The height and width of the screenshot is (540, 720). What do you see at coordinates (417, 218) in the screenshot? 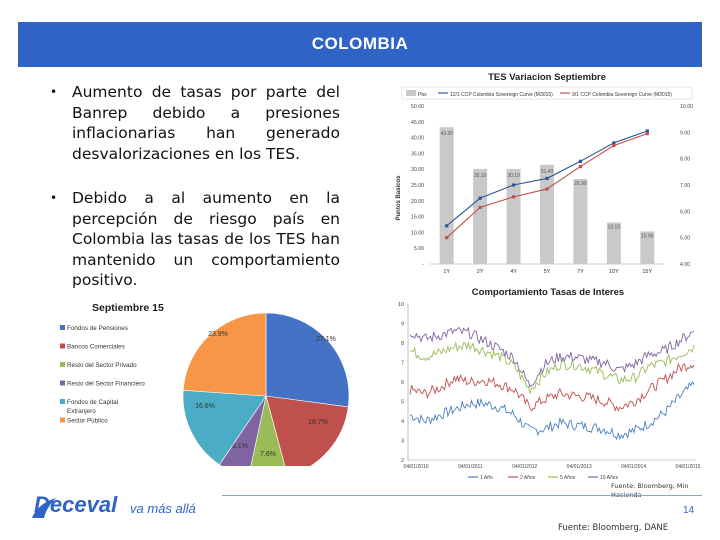
I see `y-tick-label: 15.00` at bounding box center [417, 218].